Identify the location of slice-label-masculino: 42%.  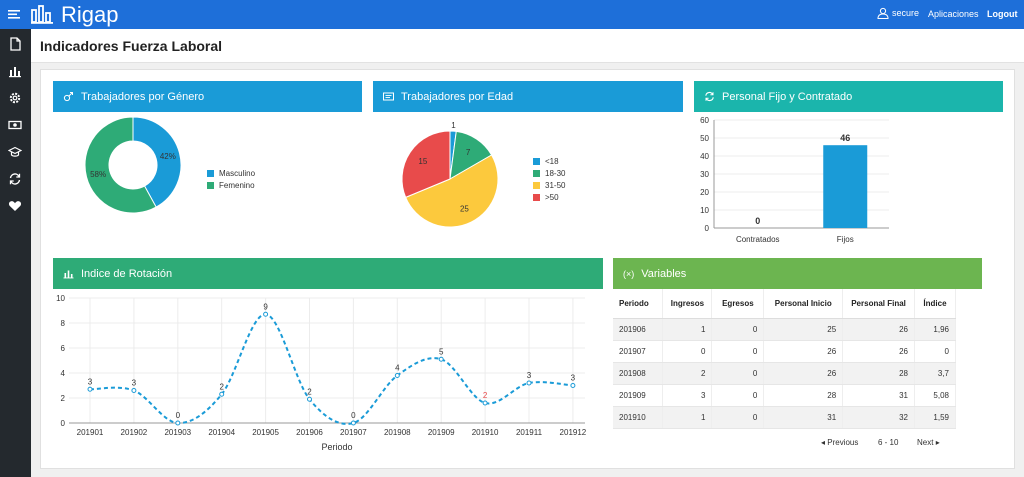
(168, 156).